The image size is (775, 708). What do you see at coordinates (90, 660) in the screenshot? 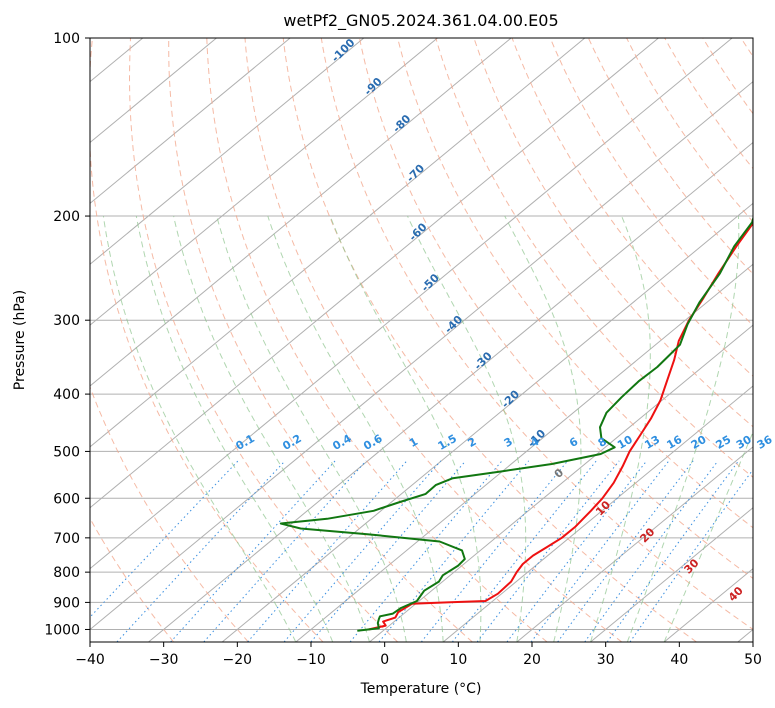
I see `x-tick-label: −40` at bounding box center [90, 660].